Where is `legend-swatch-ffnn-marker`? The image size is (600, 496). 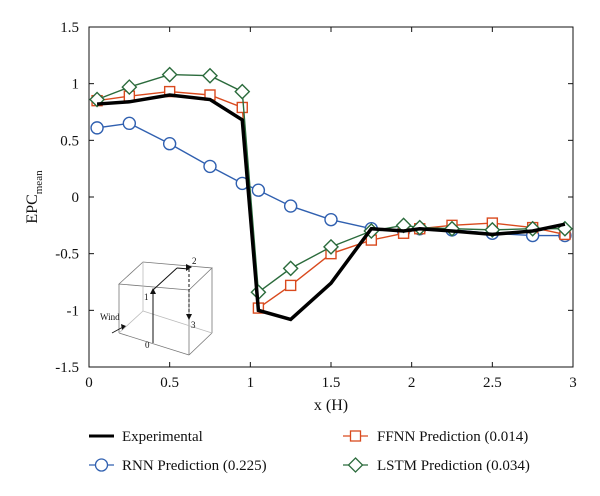
legend-swatch-ffnn-marker is located at coordinates (355, 436).